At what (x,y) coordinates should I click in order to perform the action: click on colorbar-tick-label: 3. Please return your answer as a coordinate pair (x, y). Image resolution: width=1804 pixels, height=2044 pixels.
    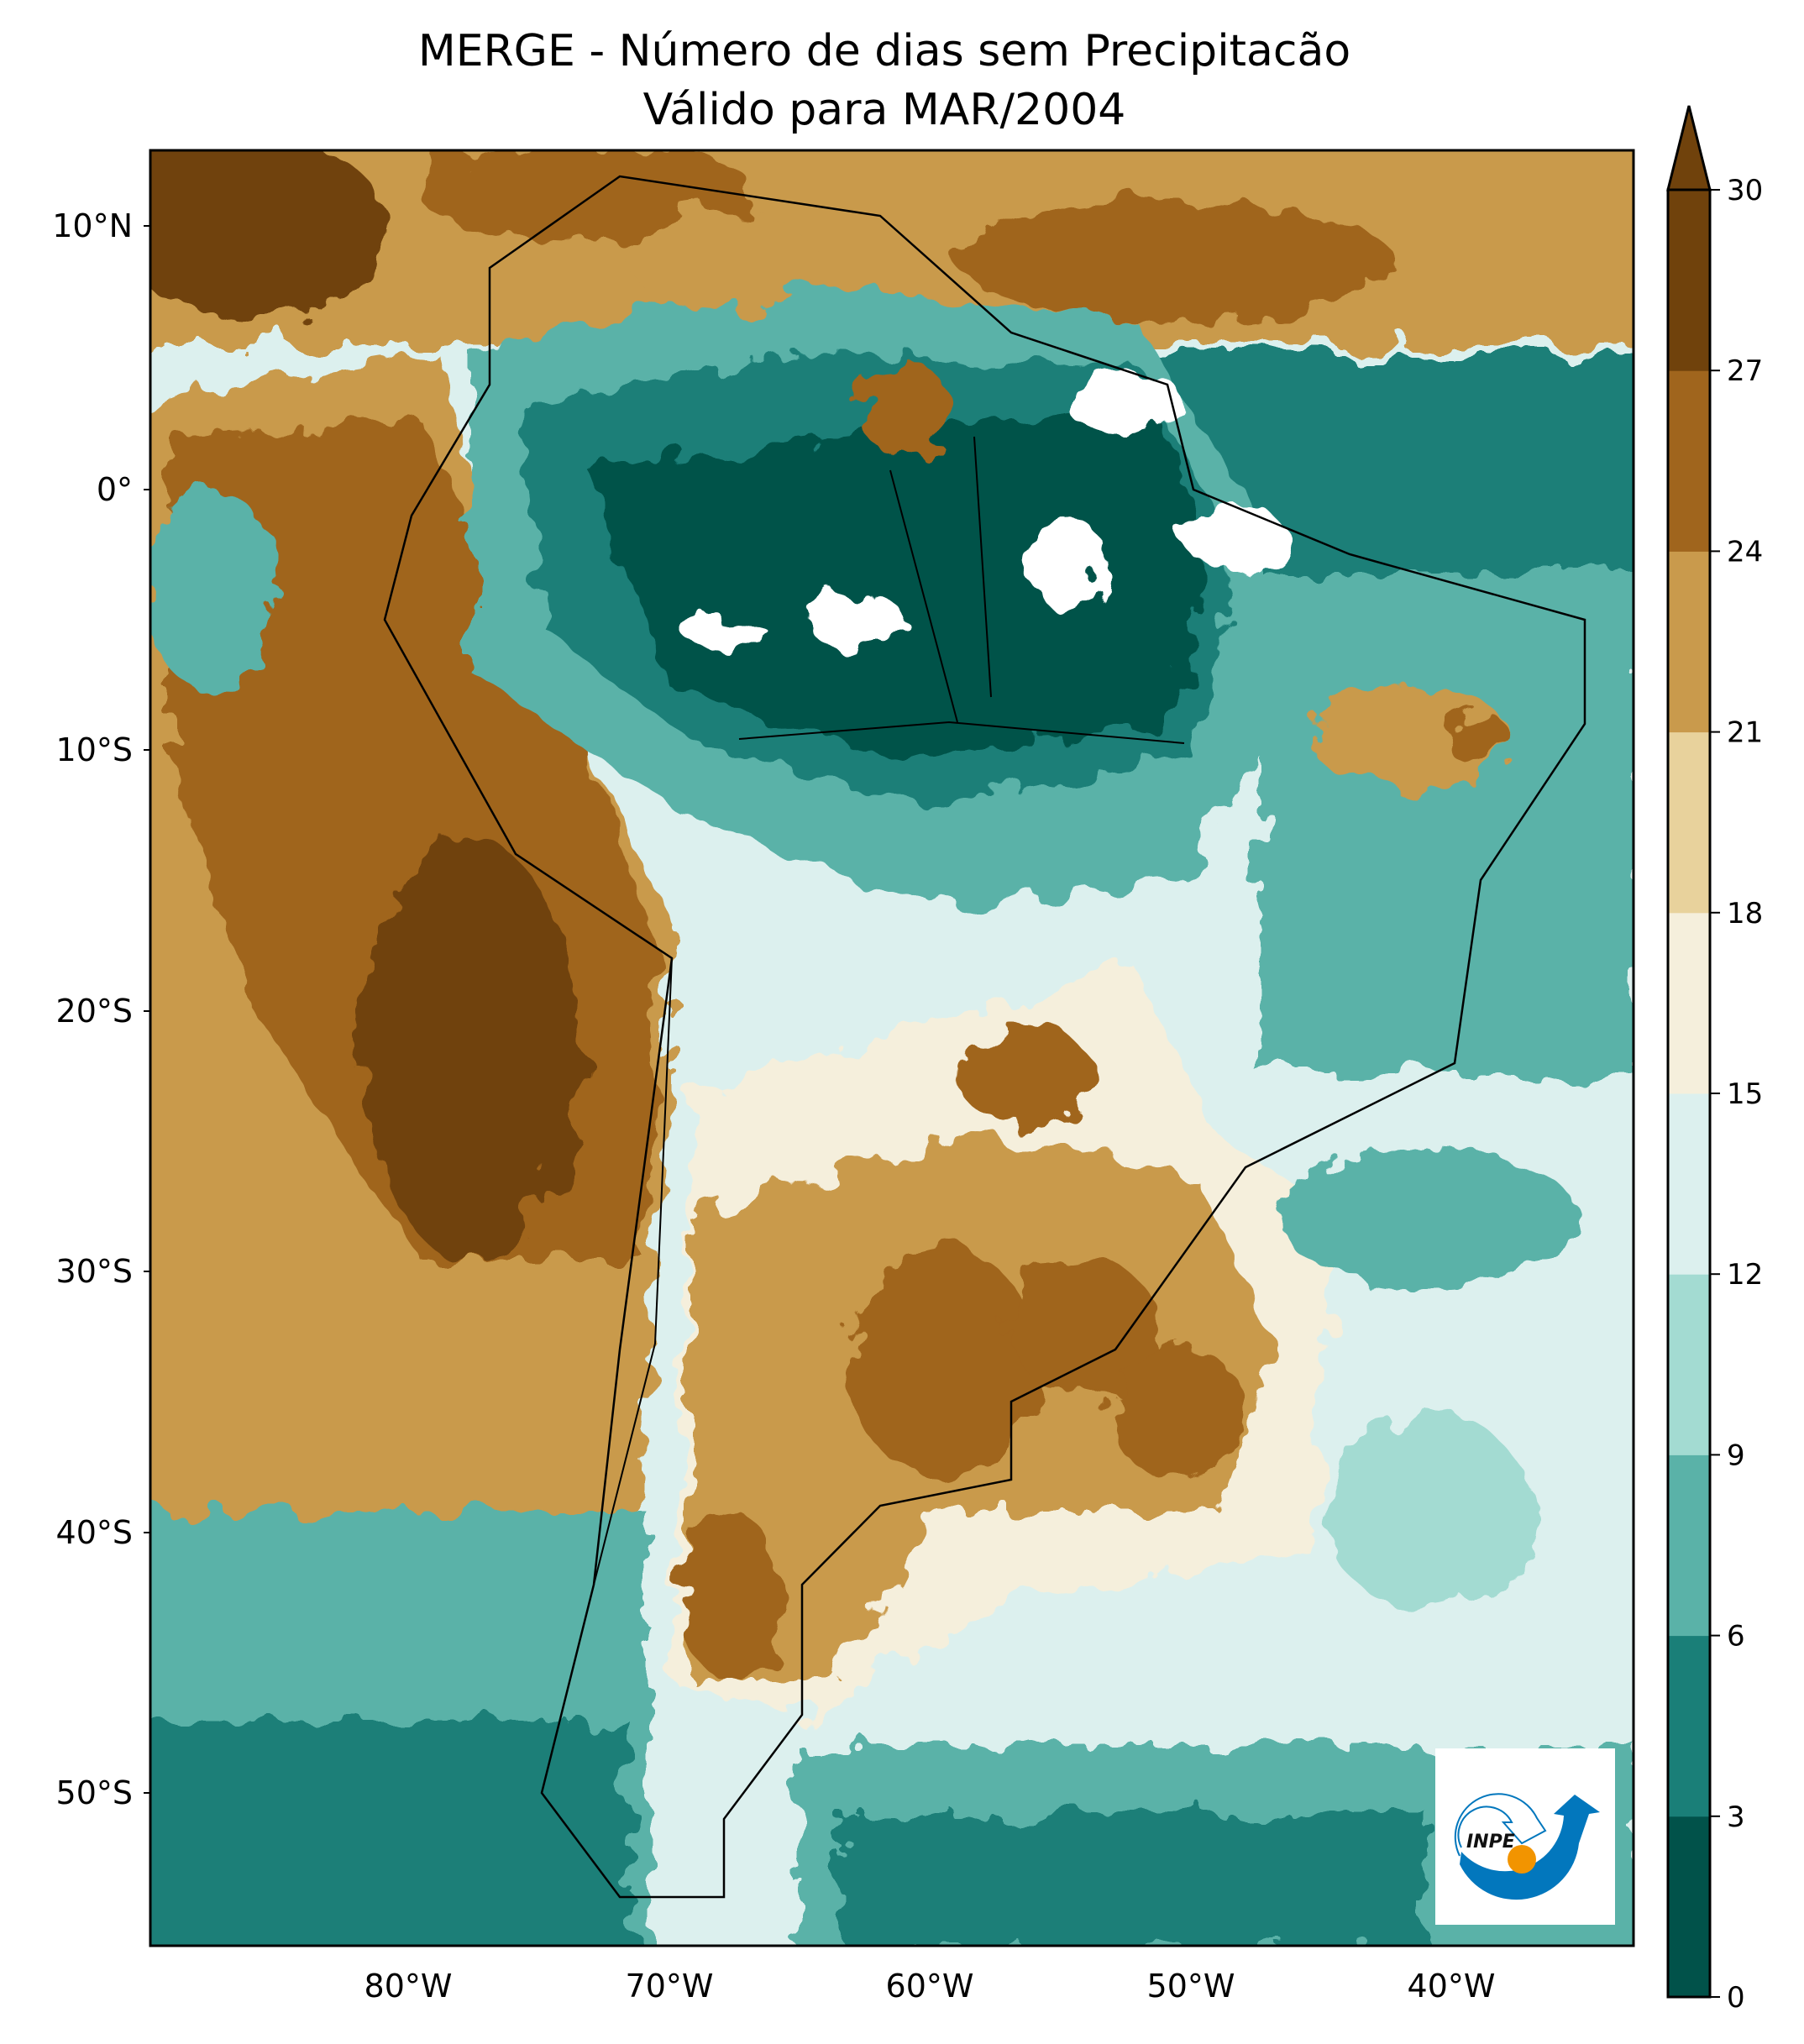
    Looking at the image, I should click on (1736, 1817).